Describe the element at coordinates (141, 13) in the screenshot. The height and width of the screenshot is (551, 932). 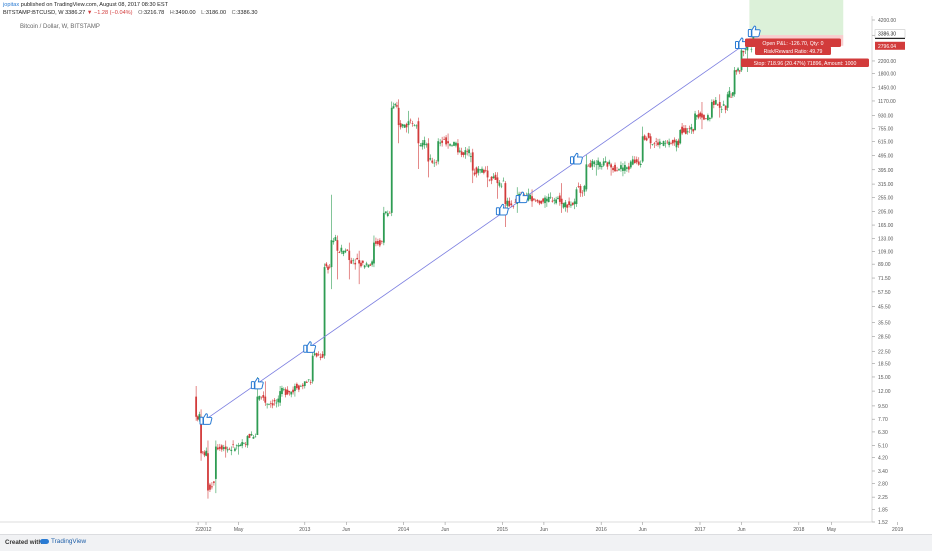
I see `open-label: O:` at that location.